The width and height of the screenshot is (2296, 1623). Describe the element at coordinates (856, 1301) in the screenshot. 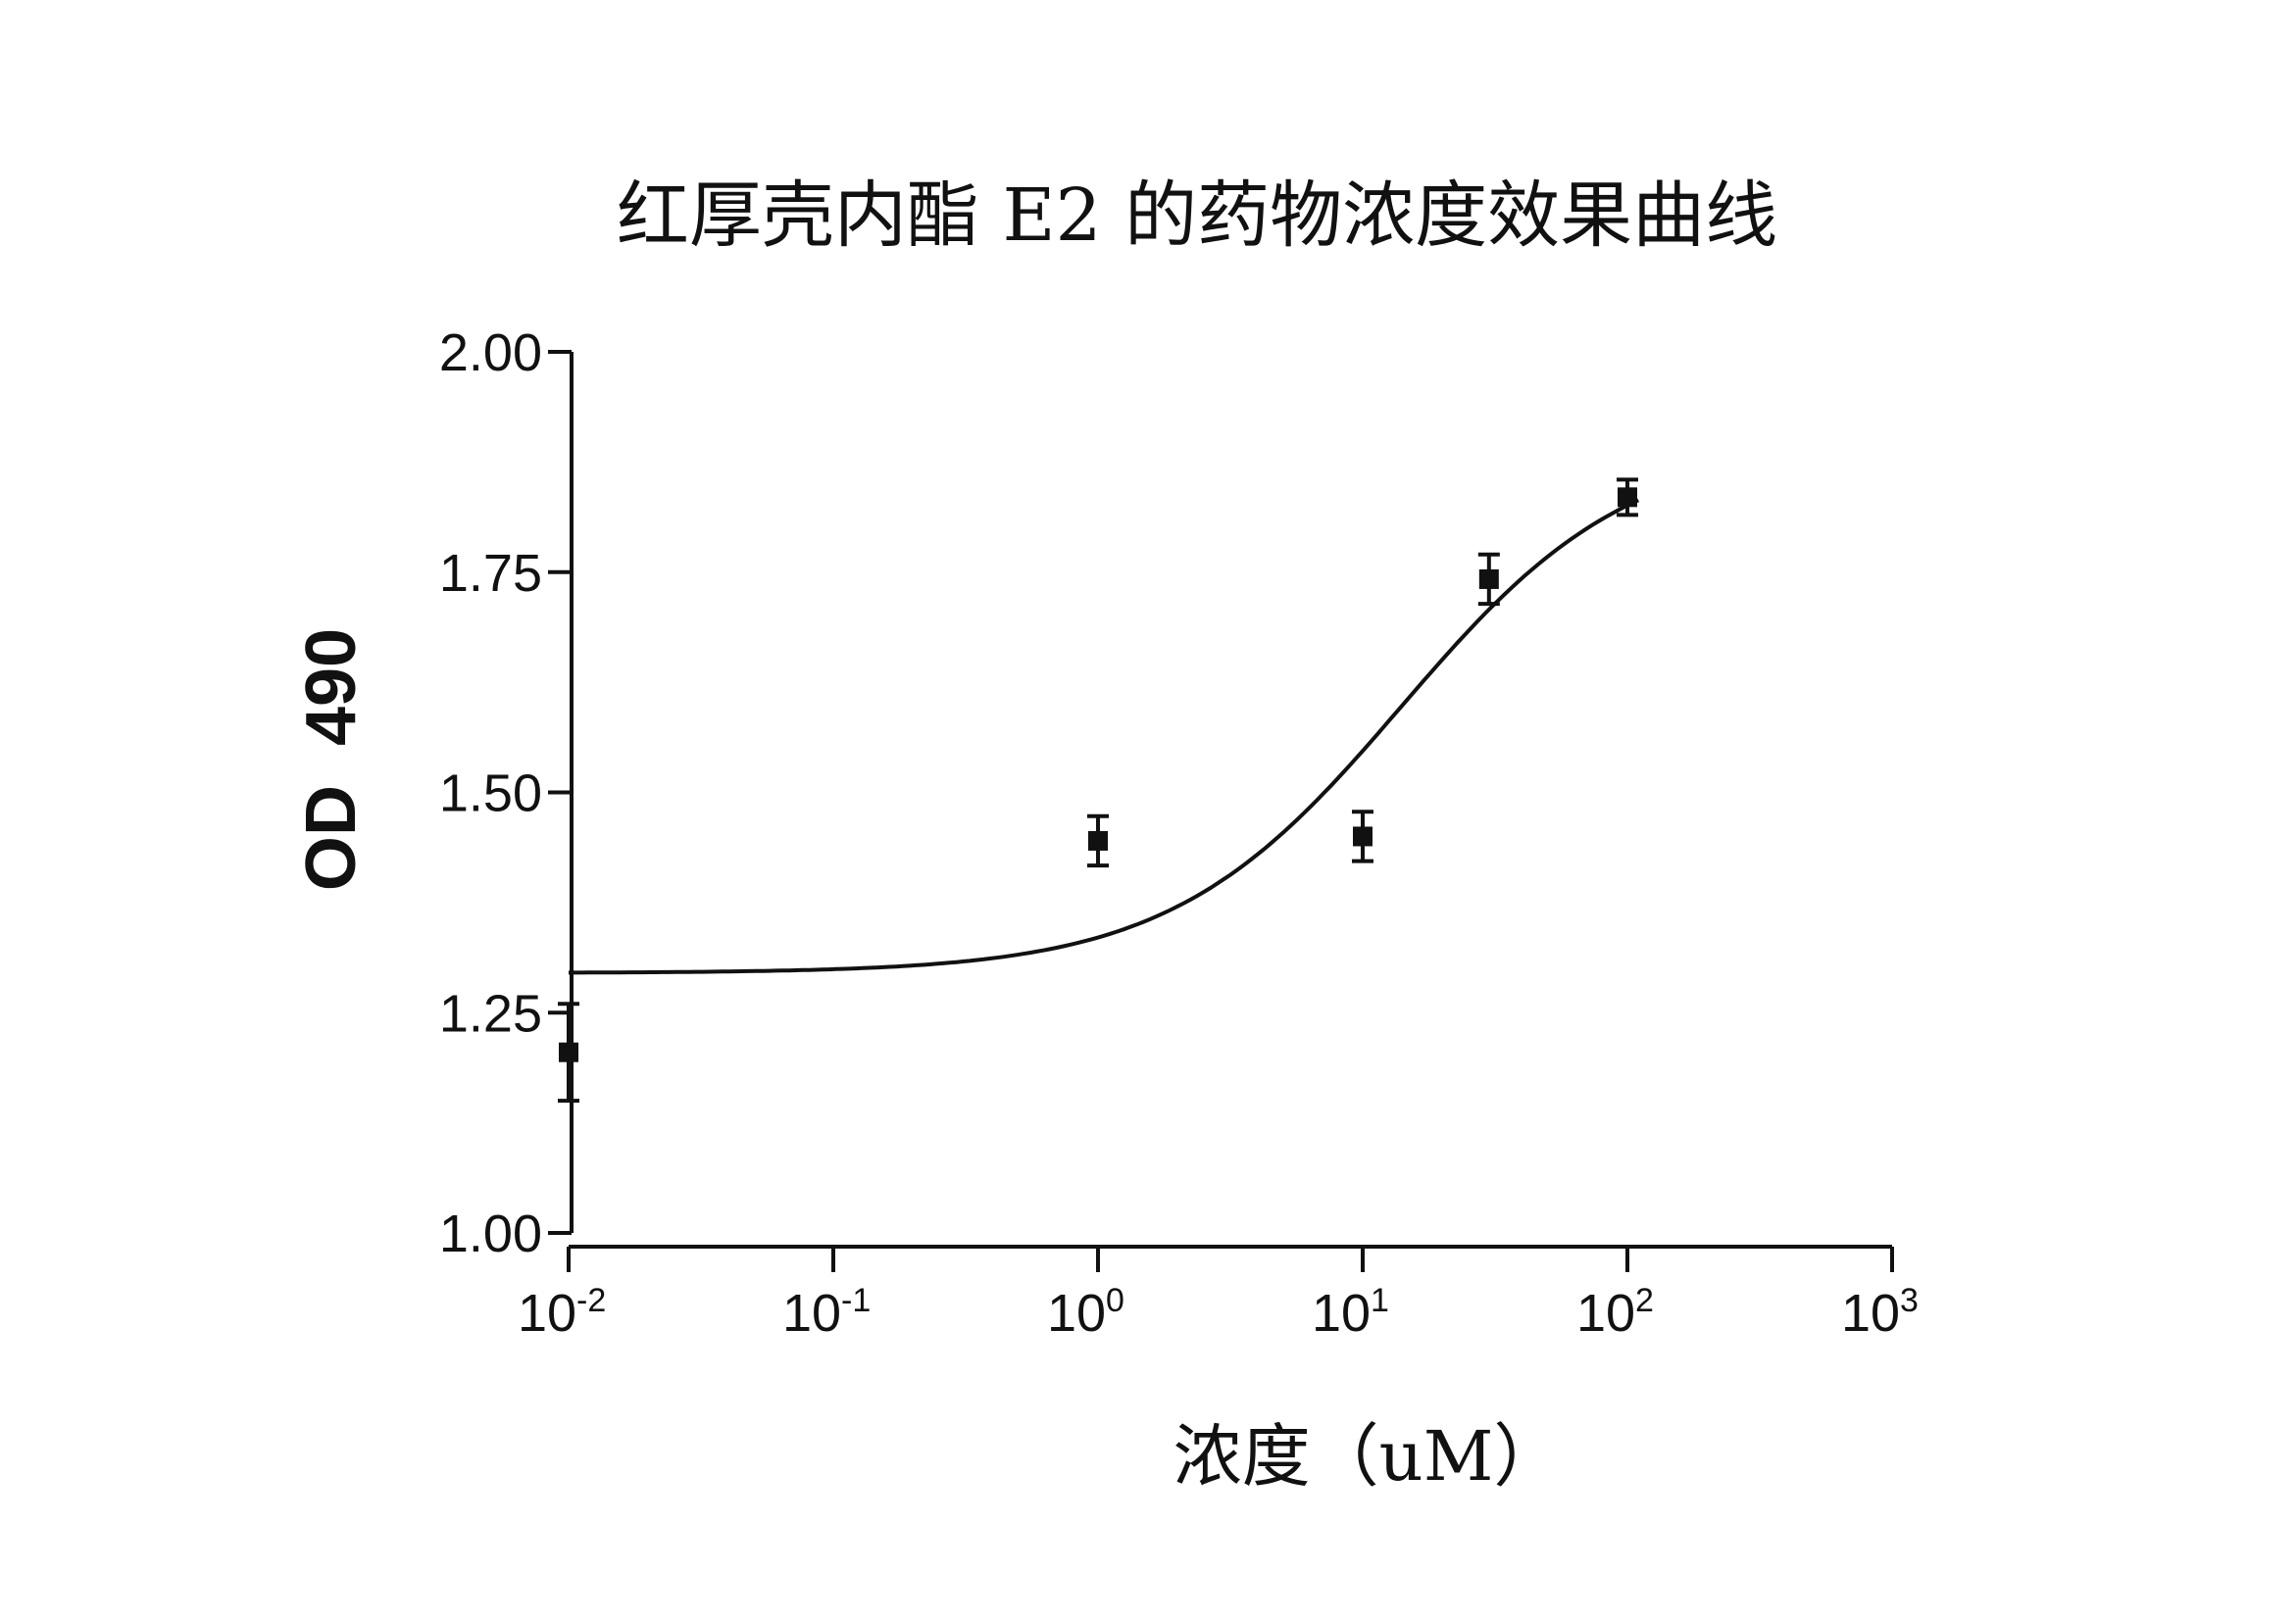

I see `x-tick-exponent: -1` at that location.